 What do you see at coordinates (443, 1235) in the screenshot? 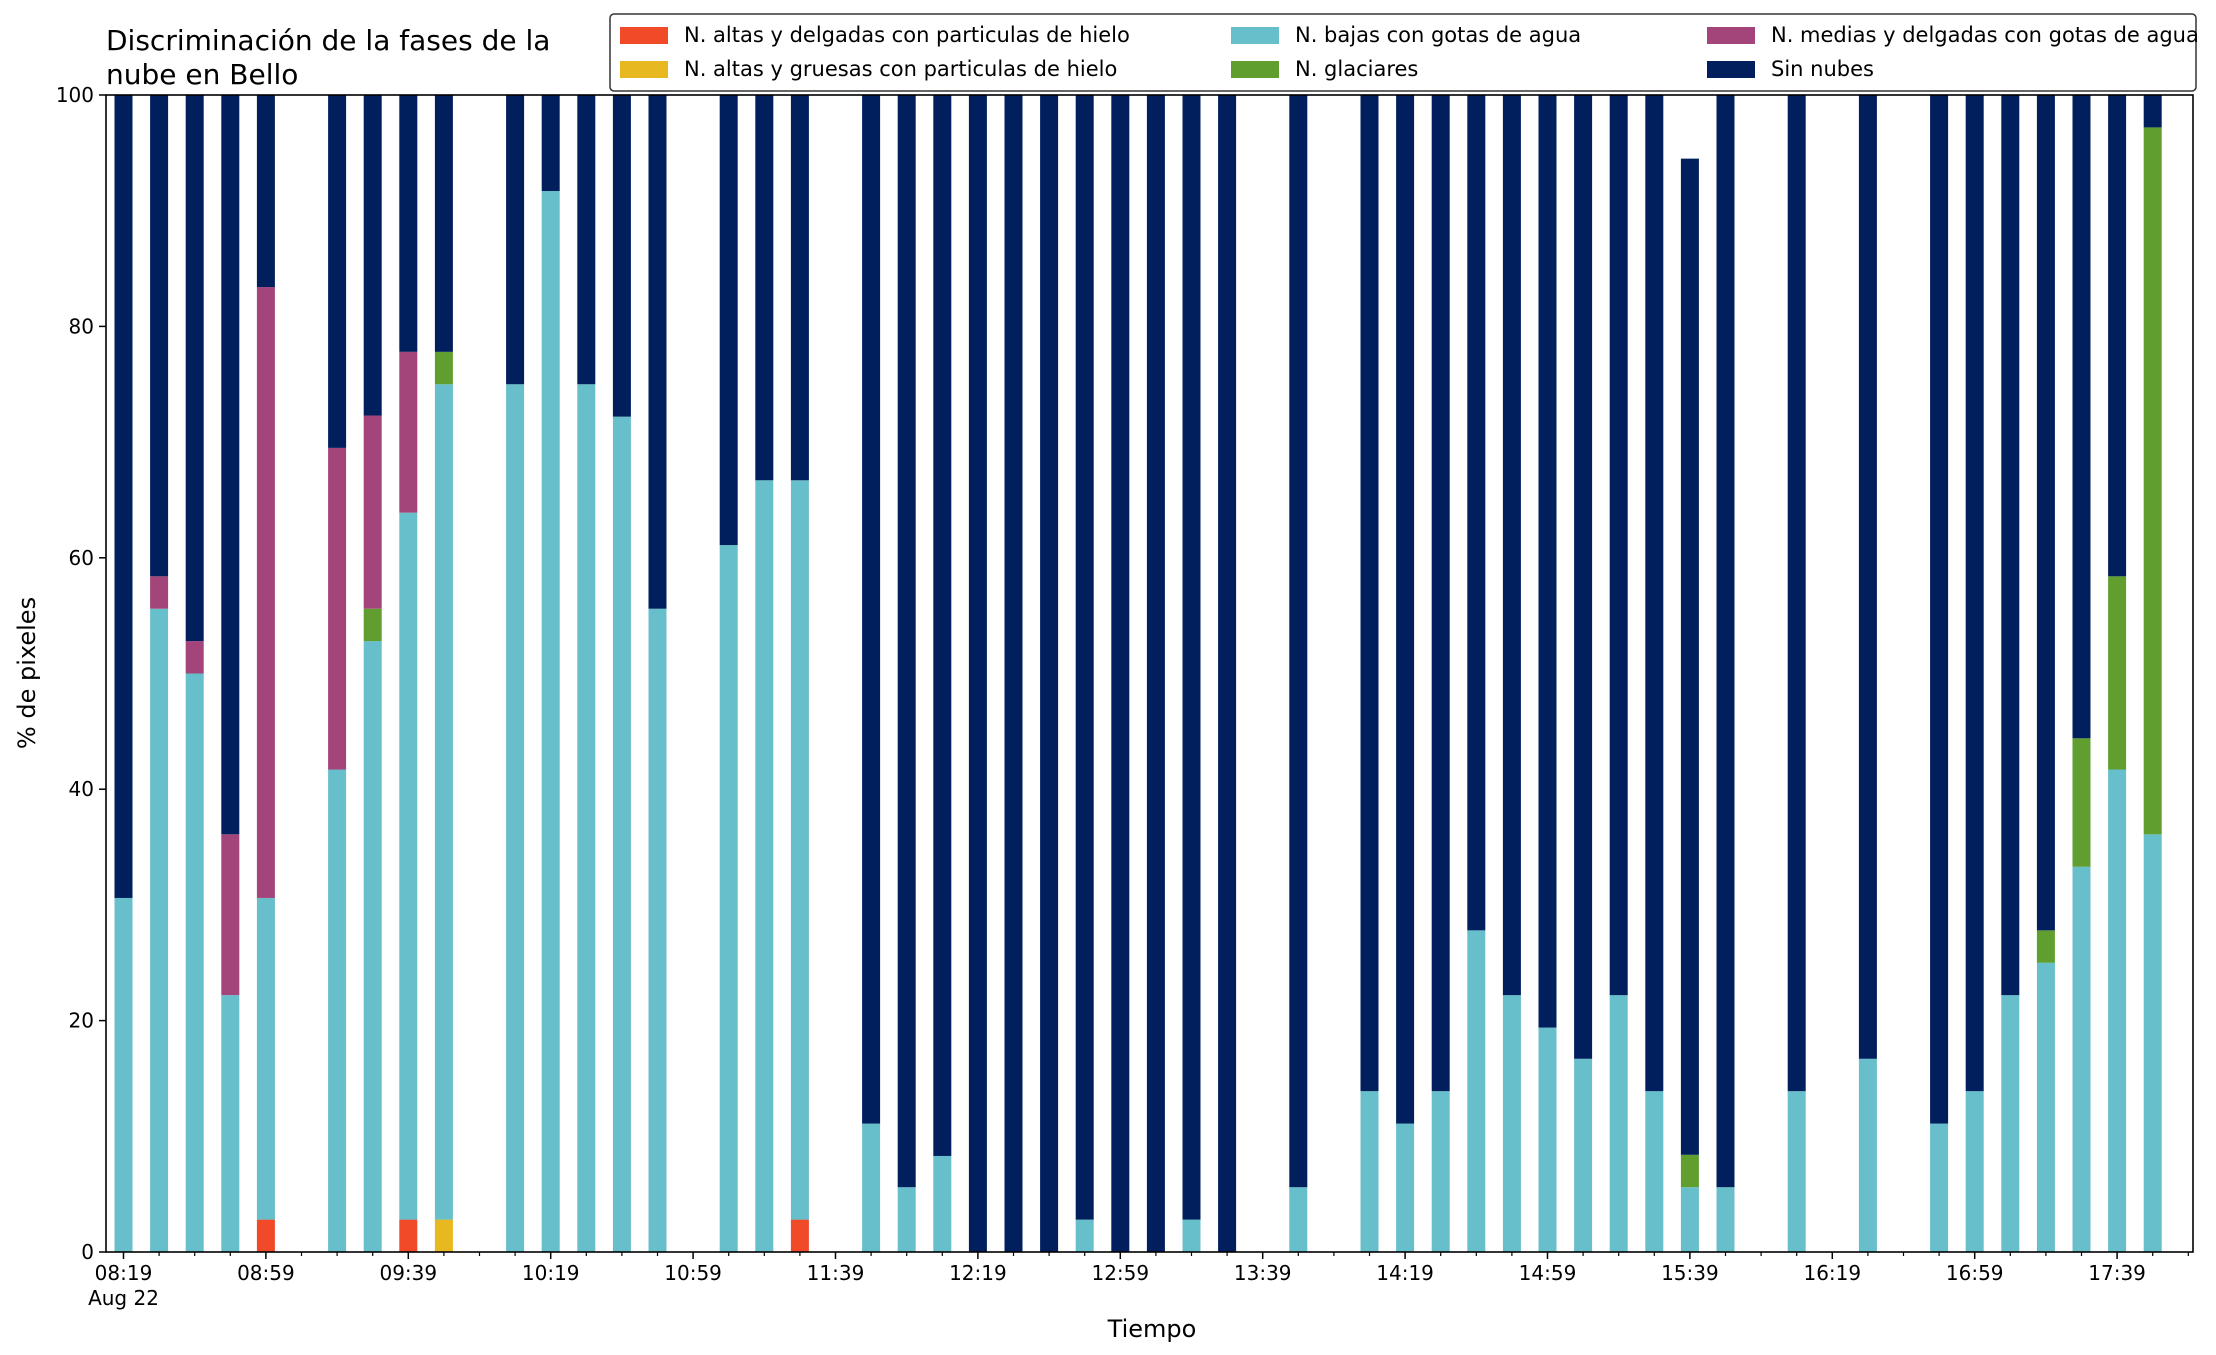
I see `bar-segment-ice_thick` at bounding box center [443, 1235].